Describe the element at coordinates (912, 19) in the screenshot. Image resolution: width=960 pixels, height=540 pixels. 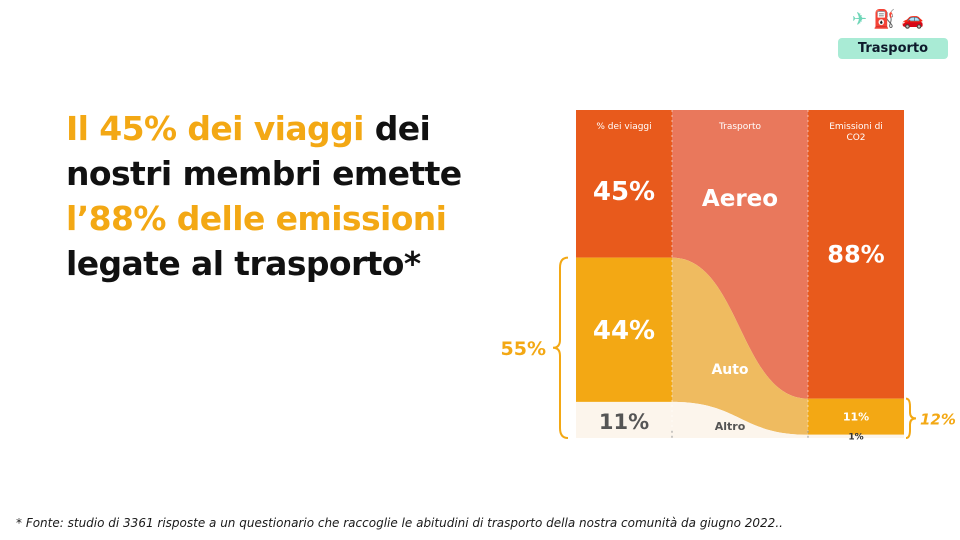
I see `car-icon: 🚗` at that location.